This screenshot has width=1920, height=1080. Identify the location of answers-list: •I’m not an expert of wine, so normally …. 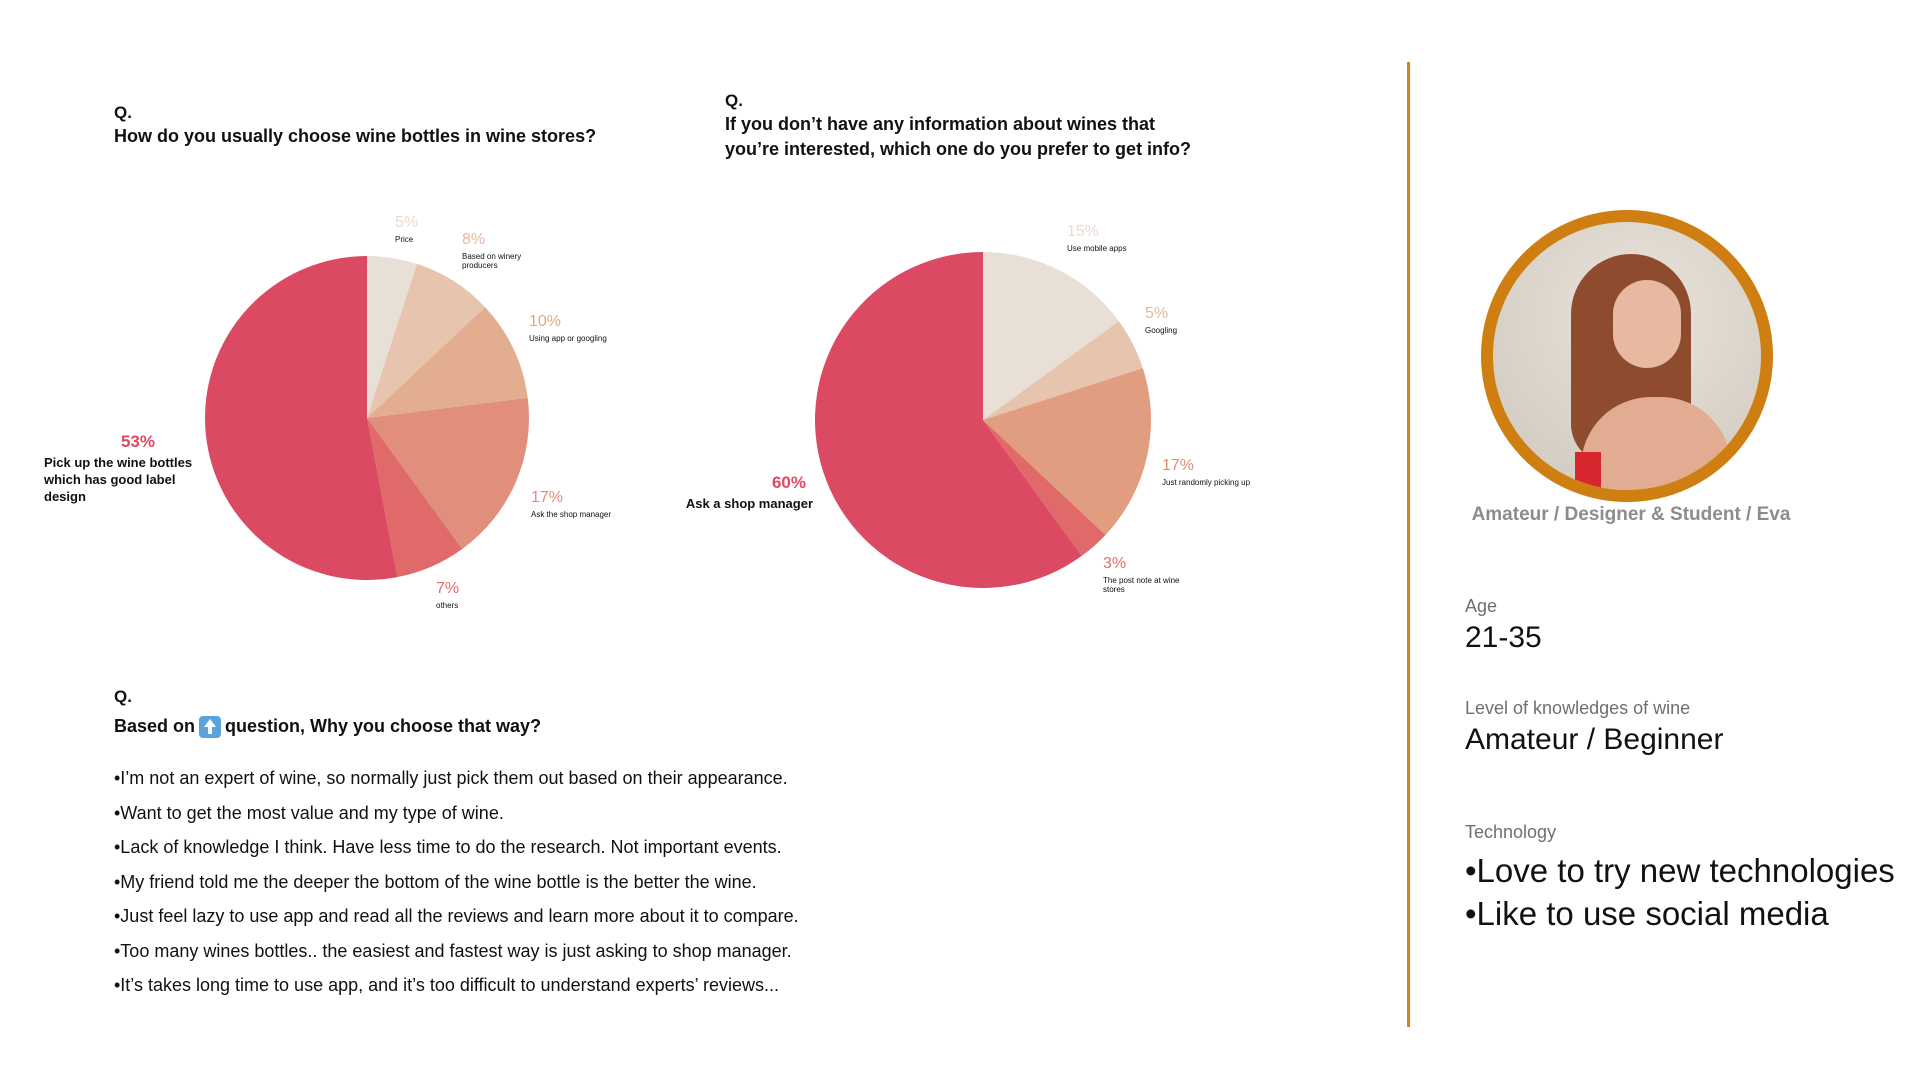
(456, 882).